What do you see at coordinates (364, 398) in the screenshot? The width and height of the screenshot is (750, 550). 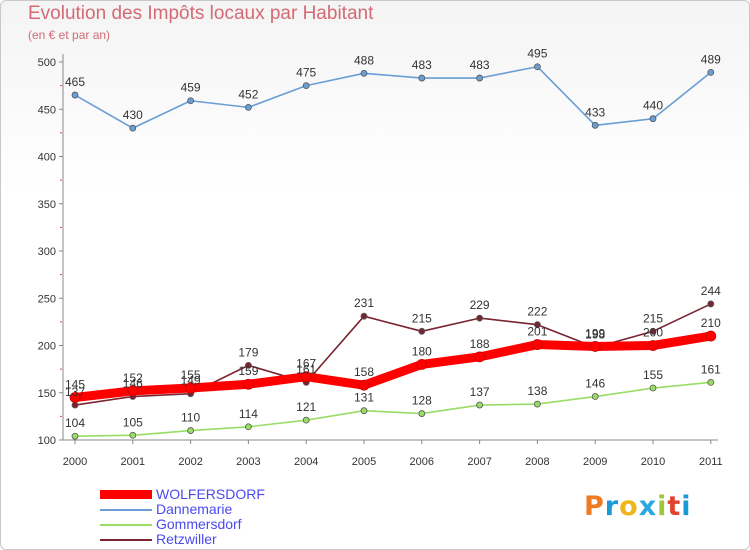 I see `data-label-gommersdorf: 131` at bounding box center [364, 398].